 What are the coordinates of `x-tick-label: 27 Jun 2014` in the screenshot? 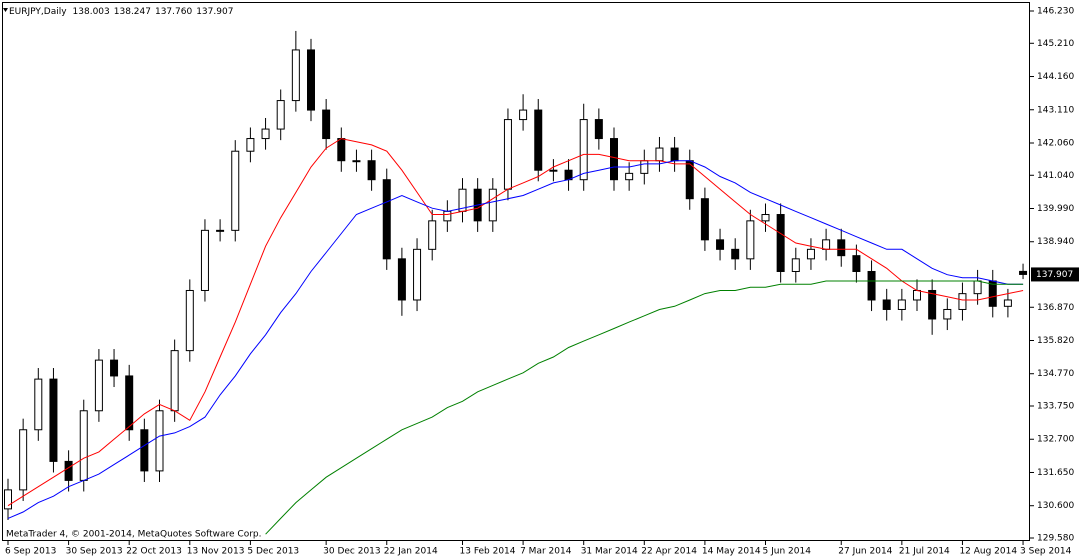 It's located at (865, 552).